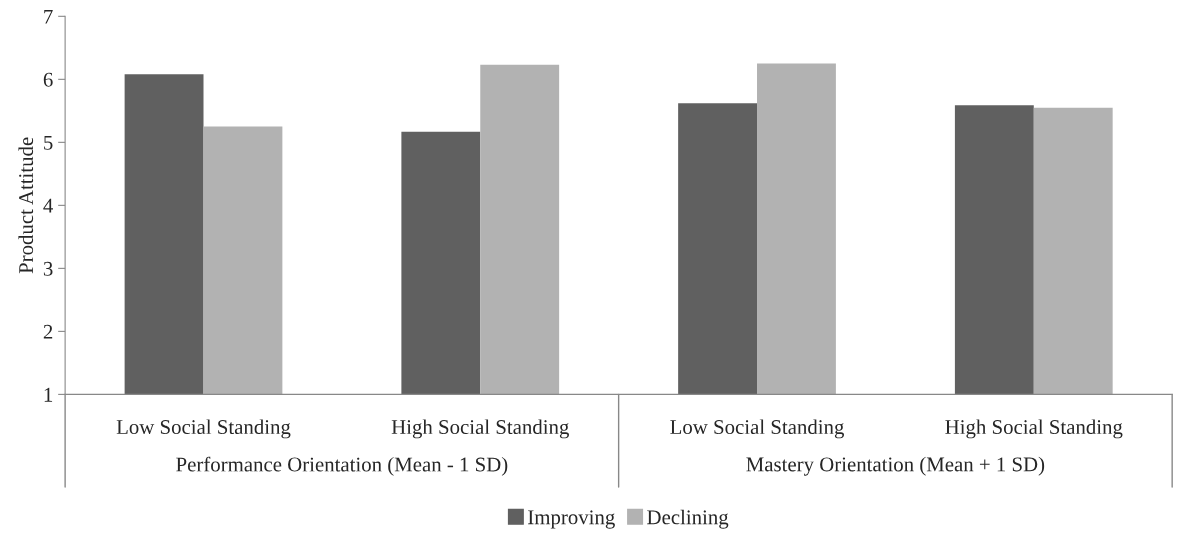 The width and height of the screenshot is (1184, 544). Describe the element at coordinates (48, 16) in the screenshot. I see `y-tick-label: 7` at that location.